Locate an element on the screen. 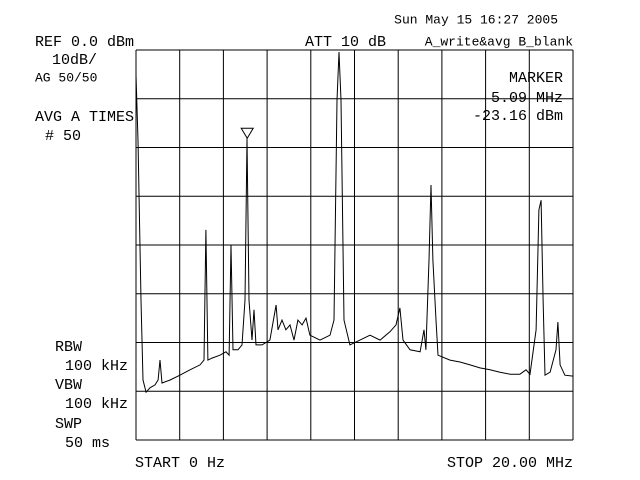 This screenshot has width=640, height=480. marker is located at coordinates (247, 133).